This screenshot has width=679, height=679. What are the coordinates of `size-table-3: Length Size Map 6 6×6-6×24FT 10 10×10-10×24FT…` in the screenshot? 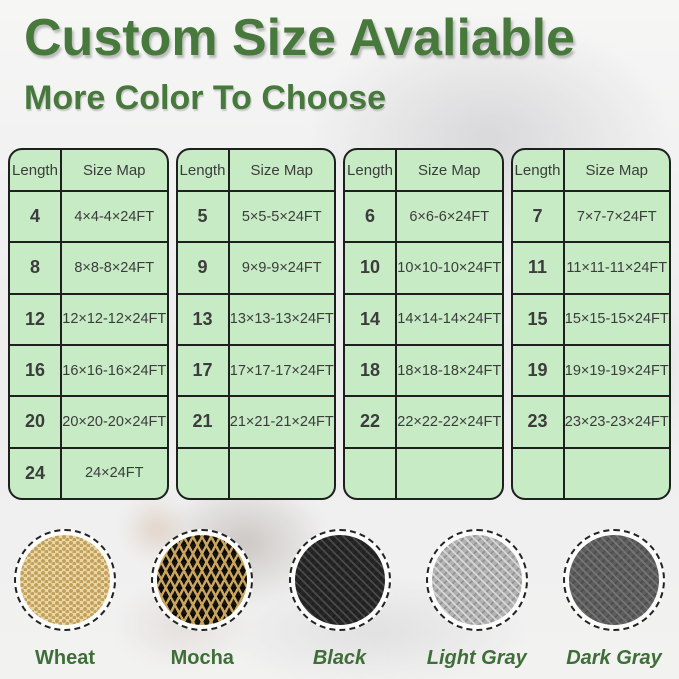 It's located at (423, 324).